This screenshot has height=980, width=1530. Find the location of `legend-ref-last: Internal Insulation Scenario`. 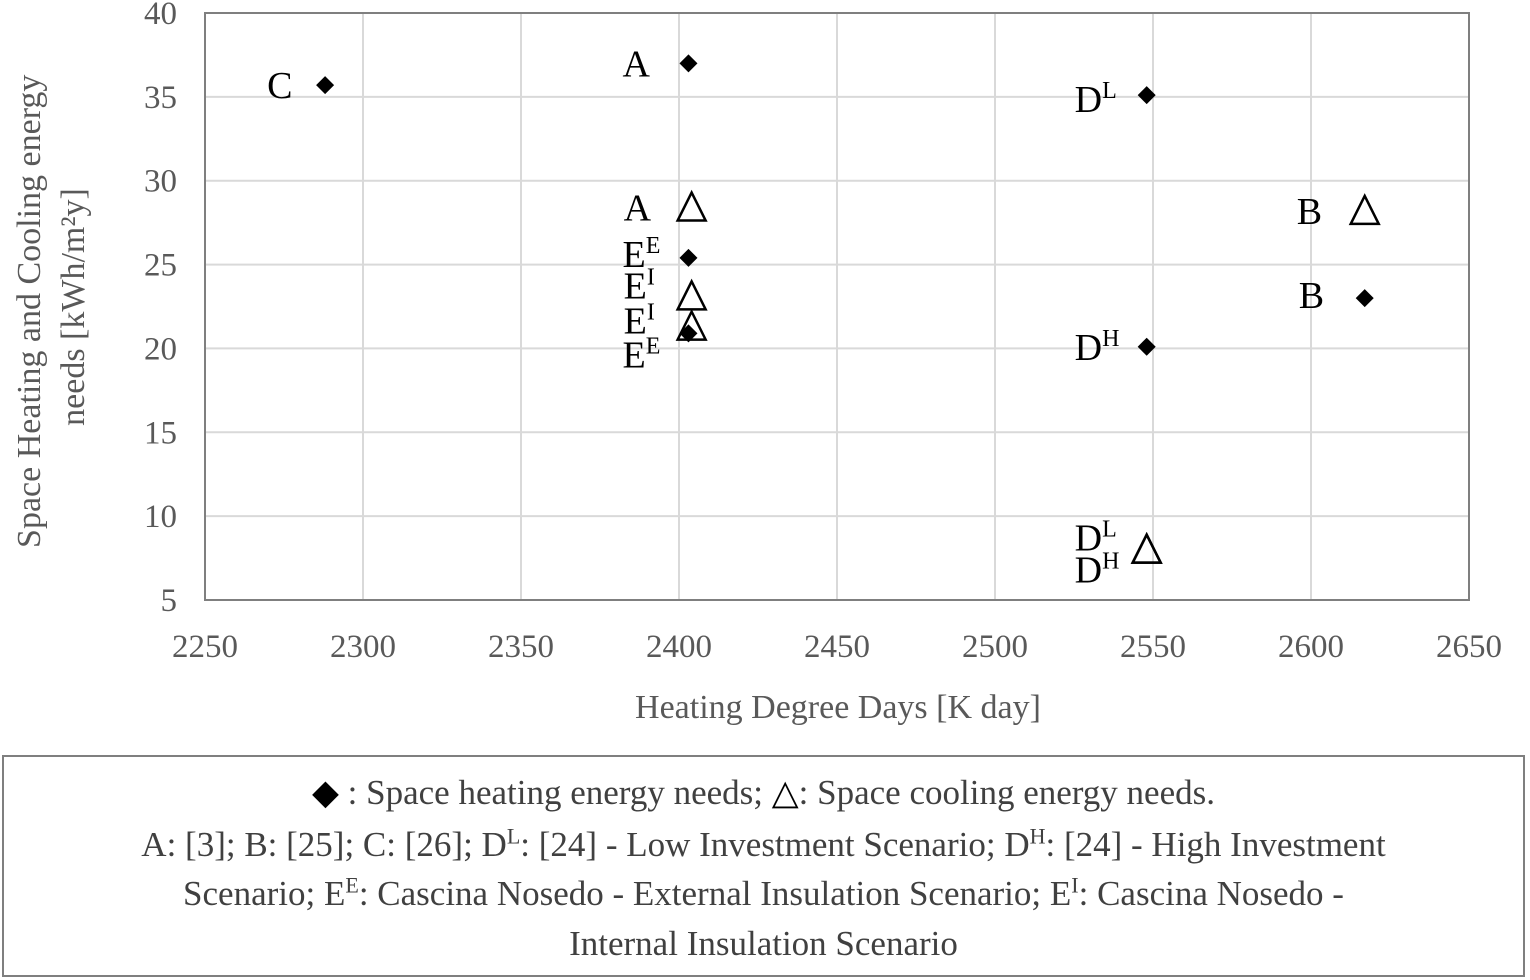

legend-ref-last: Internal Insulation Scenario is located at coordinates (763, 943).